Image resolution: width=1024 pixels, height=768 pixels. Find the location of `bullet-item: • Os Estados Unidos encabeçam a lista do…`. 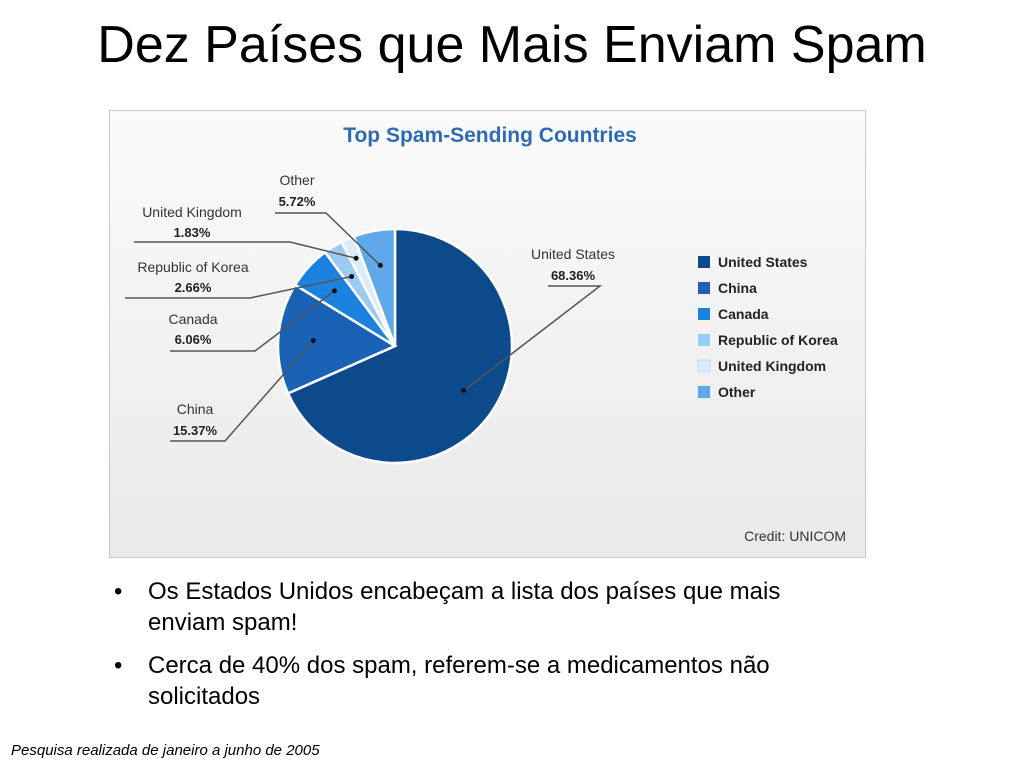

bullet-item: • Os Estados Unidos encabeçam a lista do… is located at coordinates (480, 607).